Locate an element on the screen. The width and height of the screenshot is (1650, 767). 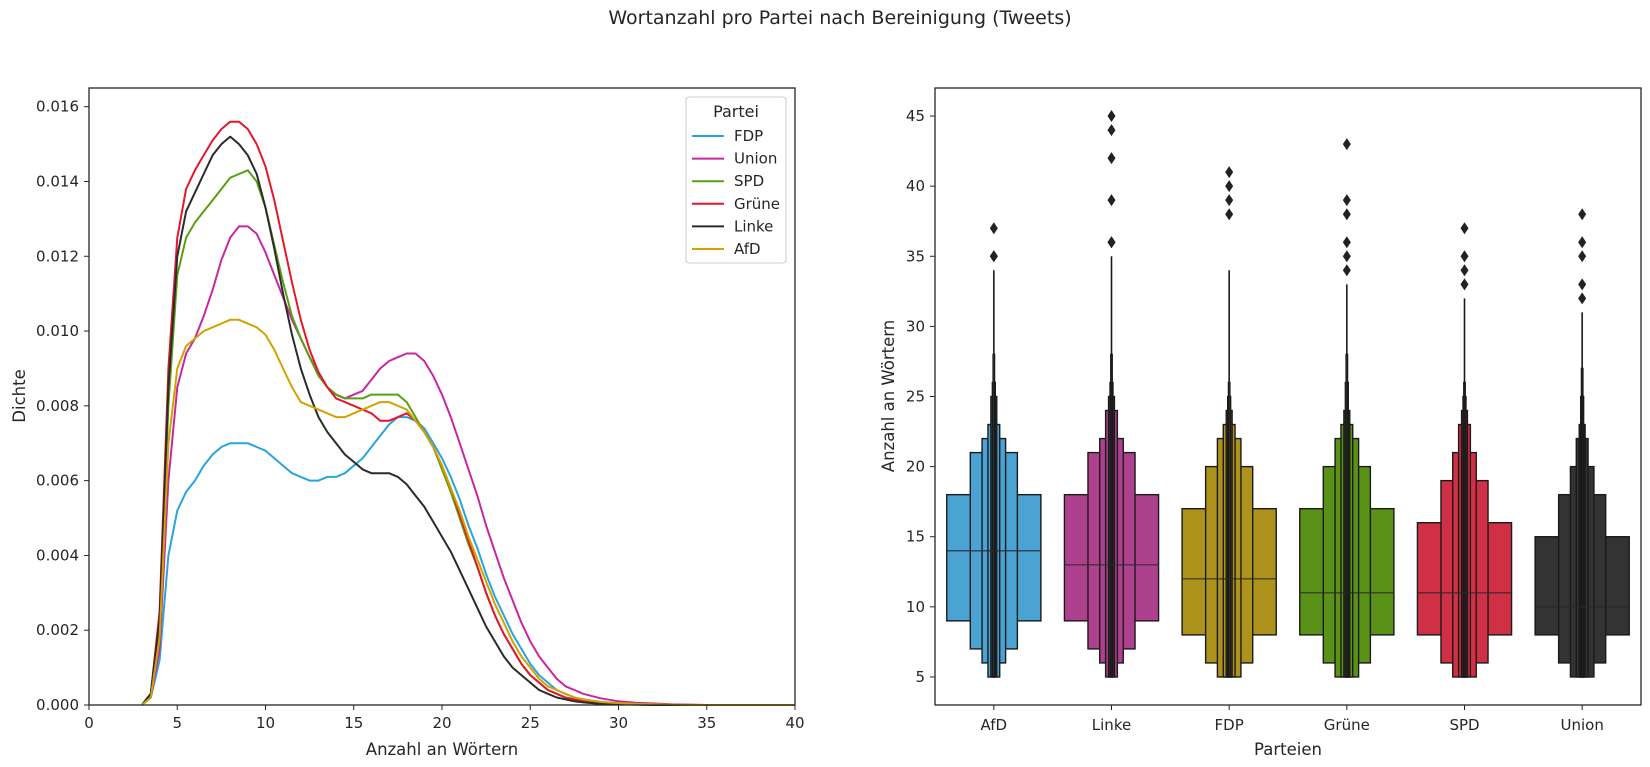
kde-y-tick-label: 0.008 is located at coordinates (57, 406).